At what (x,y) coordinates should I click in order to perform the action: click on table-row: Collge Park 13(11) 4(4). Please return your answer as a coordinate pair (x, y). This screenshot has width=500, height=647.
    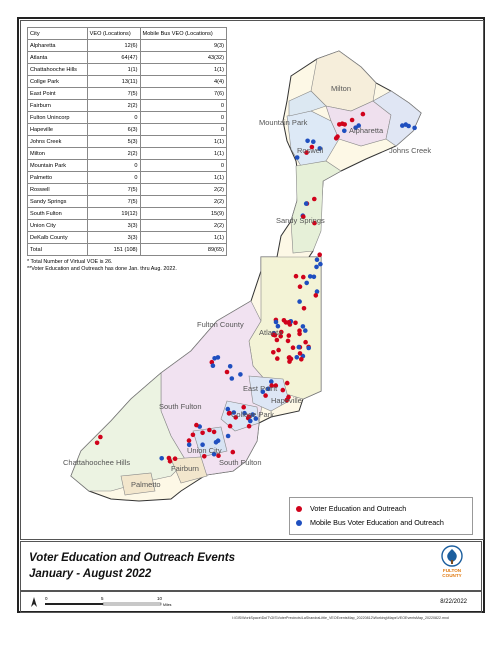
    Looking at the image, I should click on (127, 81).